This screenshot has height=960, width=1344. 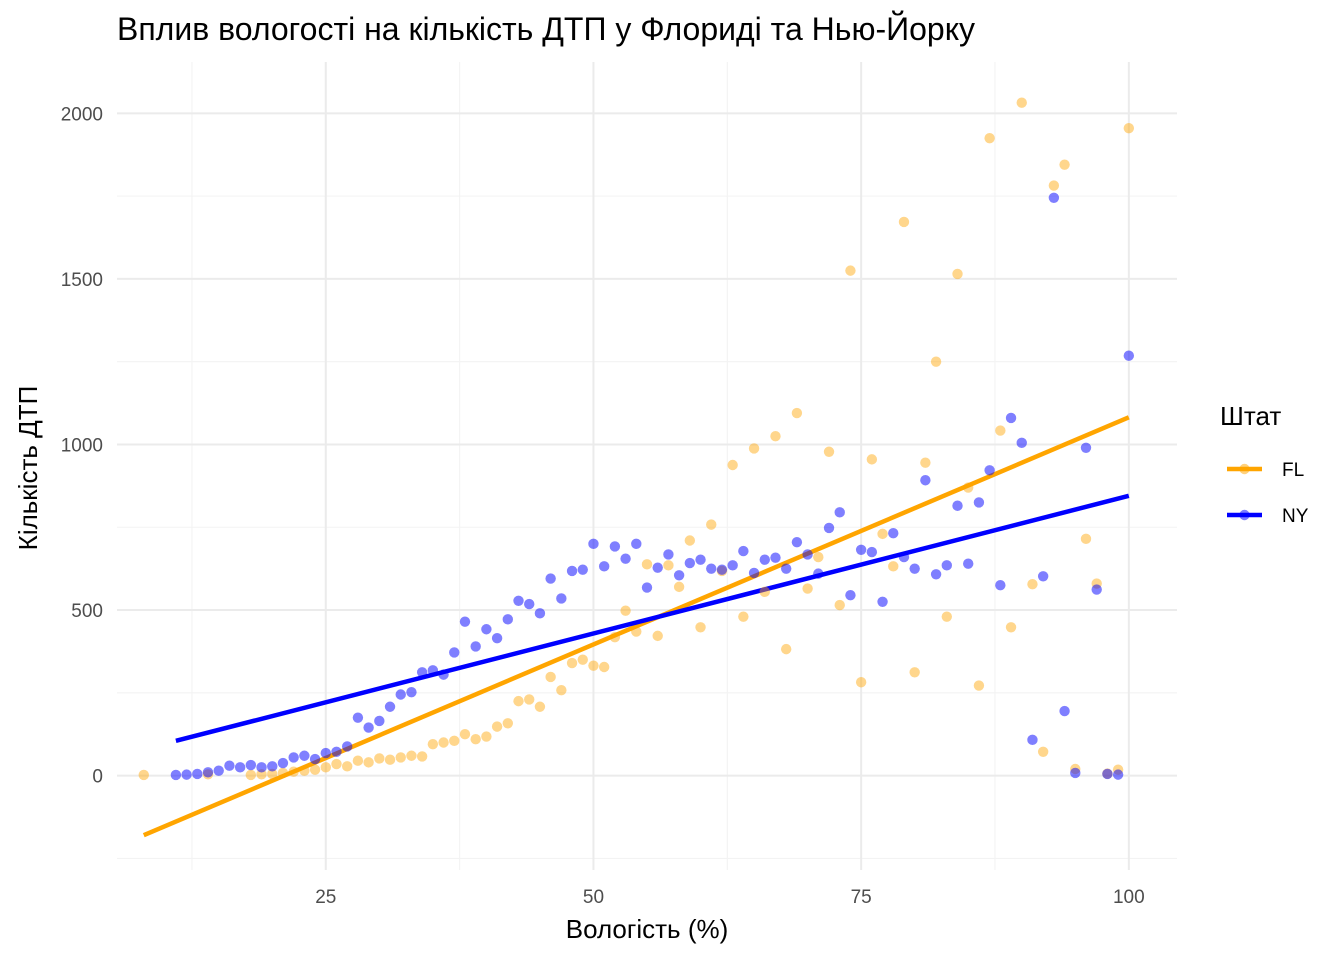 I want to click on y-tick-label: 0, so click(x=97, y=777).